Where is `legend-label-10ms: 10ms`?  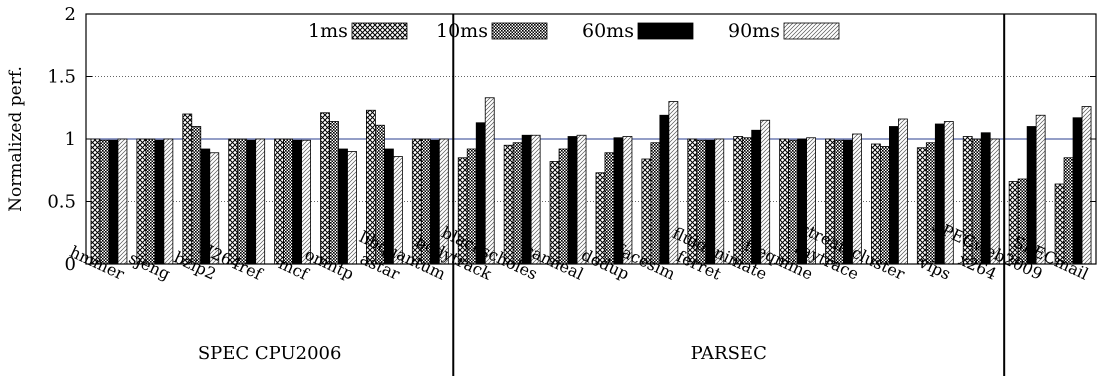
legend-label-10ms: 10ms is located at coordinates (462, 31).